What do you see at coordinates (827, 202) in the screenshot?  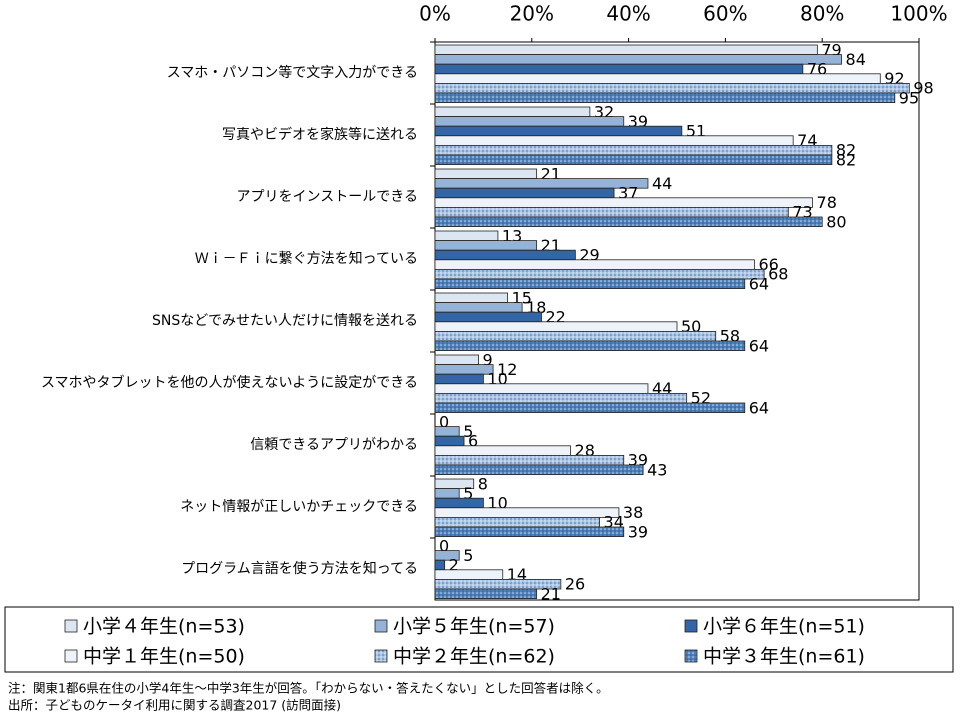 I see `value-label: 78` at bounding box center [827, 202].